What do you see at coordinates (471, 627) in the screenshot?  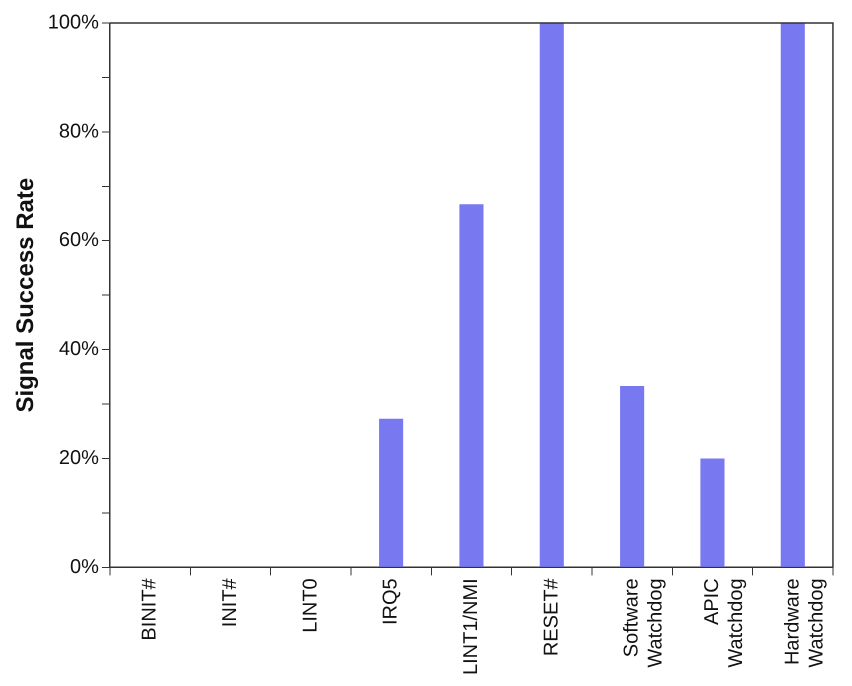 I see `x-tick-label: LINT1/NMI` at bounding box center [471, 627].